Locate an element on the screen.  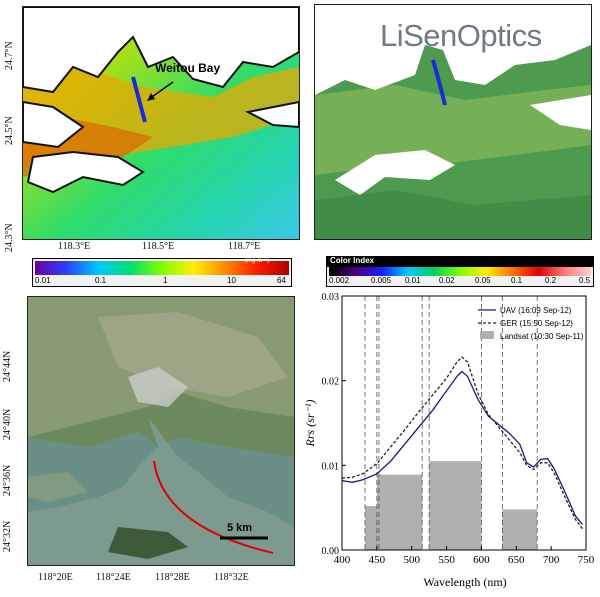
landsat-lon-tick-2: 118°24E is located at coordinates (113, 577).